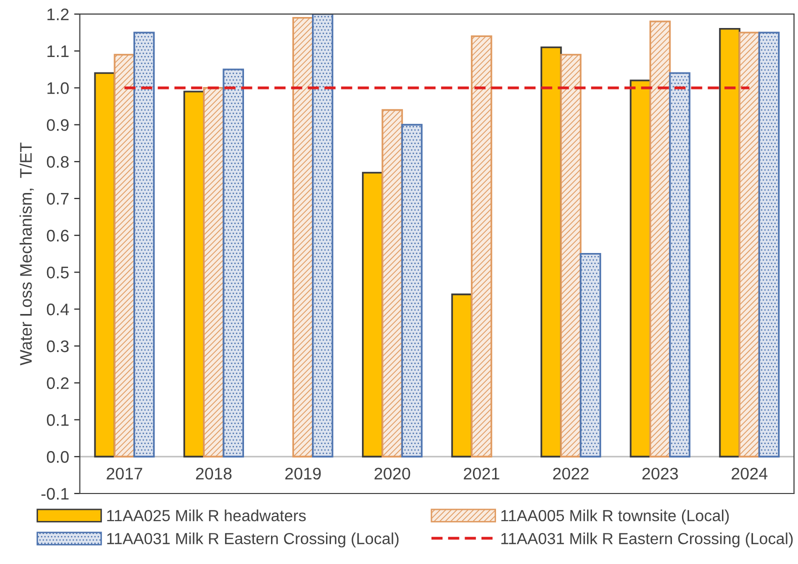 The width and height of the screenshot is (798, 564). Describe the element at coordinates (615, 517) in the screenshot. I see `legend-label: 11AA005 Milk R townsite (Local)` at that location.